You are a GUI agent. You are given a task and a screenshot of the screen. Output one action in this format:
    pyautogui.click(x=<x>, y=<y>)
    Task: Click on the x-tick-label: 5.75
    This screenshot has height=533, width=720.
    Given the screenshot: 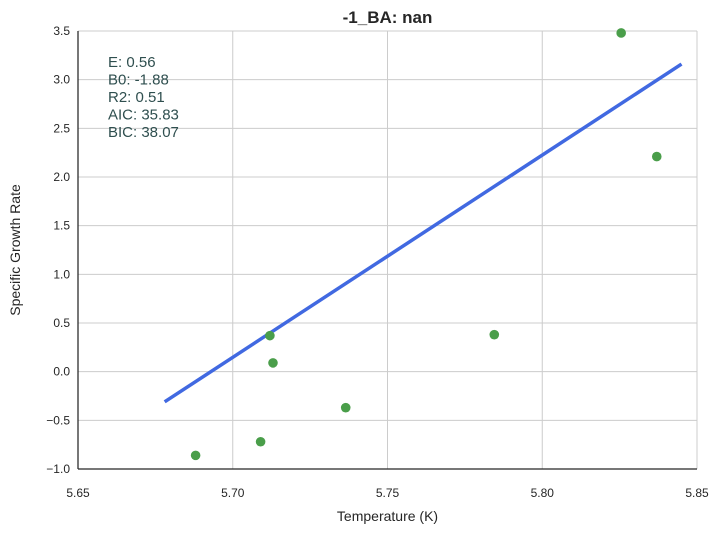 What is the action you would take?
    pyautogui.click(x=388, y=493)
    